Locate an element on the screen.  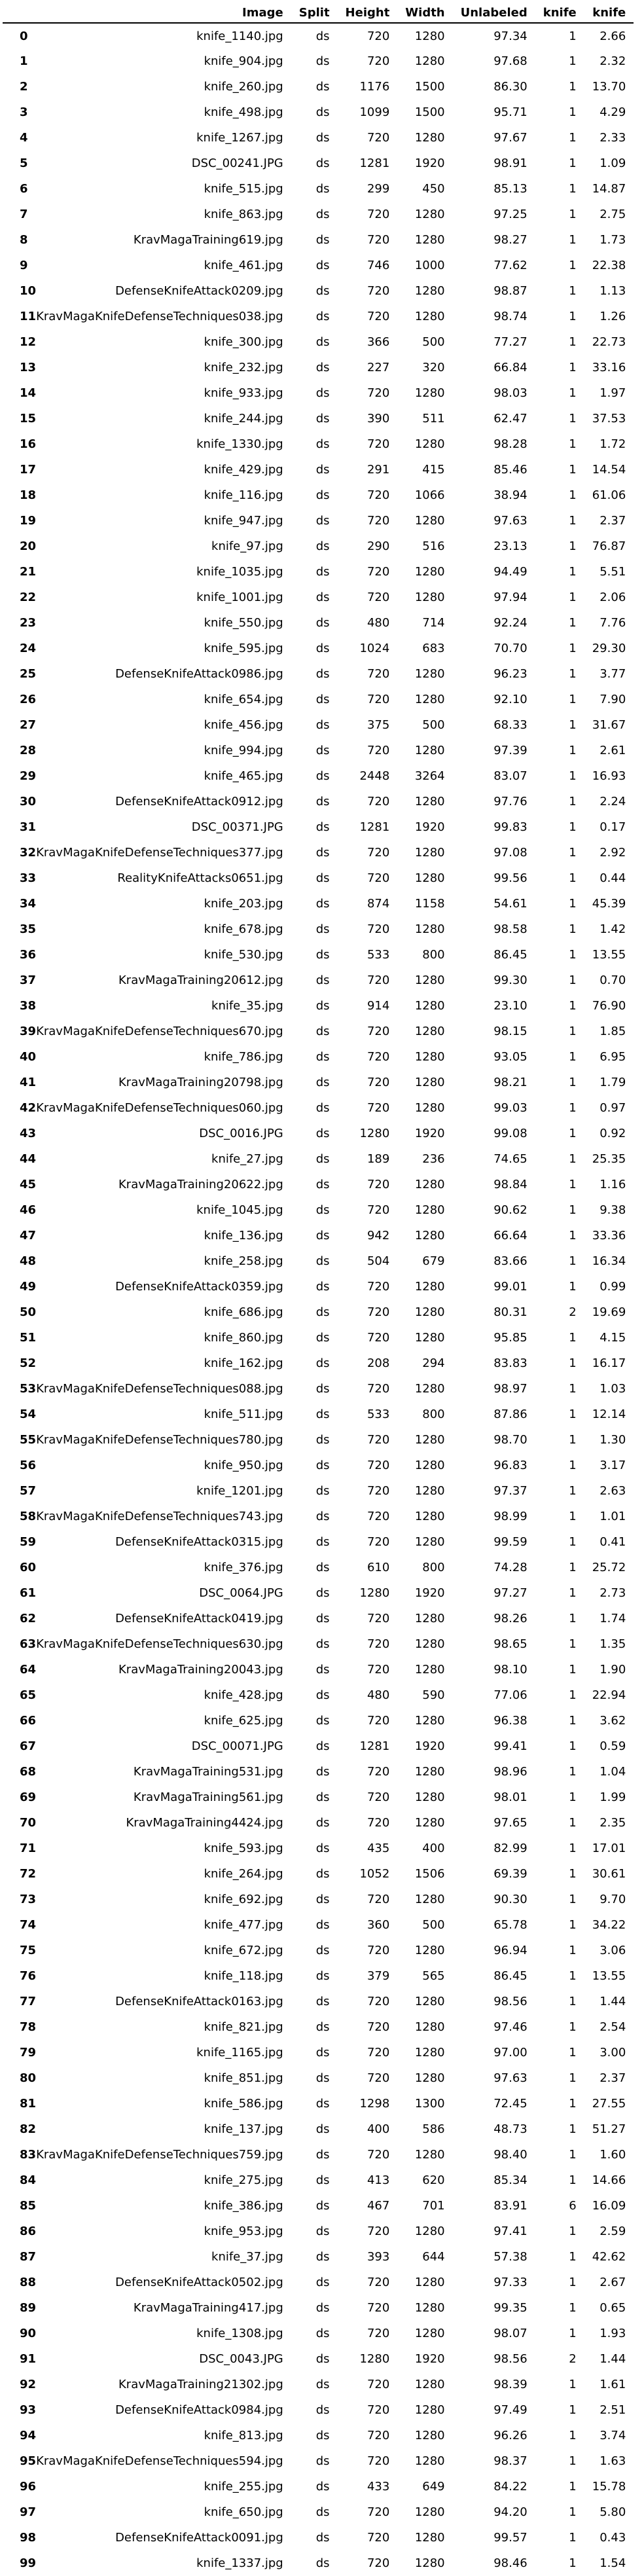
table-row: 4 knife_1267.jpg ds 720 1280 97.67 1 2.33 is located at coordinates (318, 138).